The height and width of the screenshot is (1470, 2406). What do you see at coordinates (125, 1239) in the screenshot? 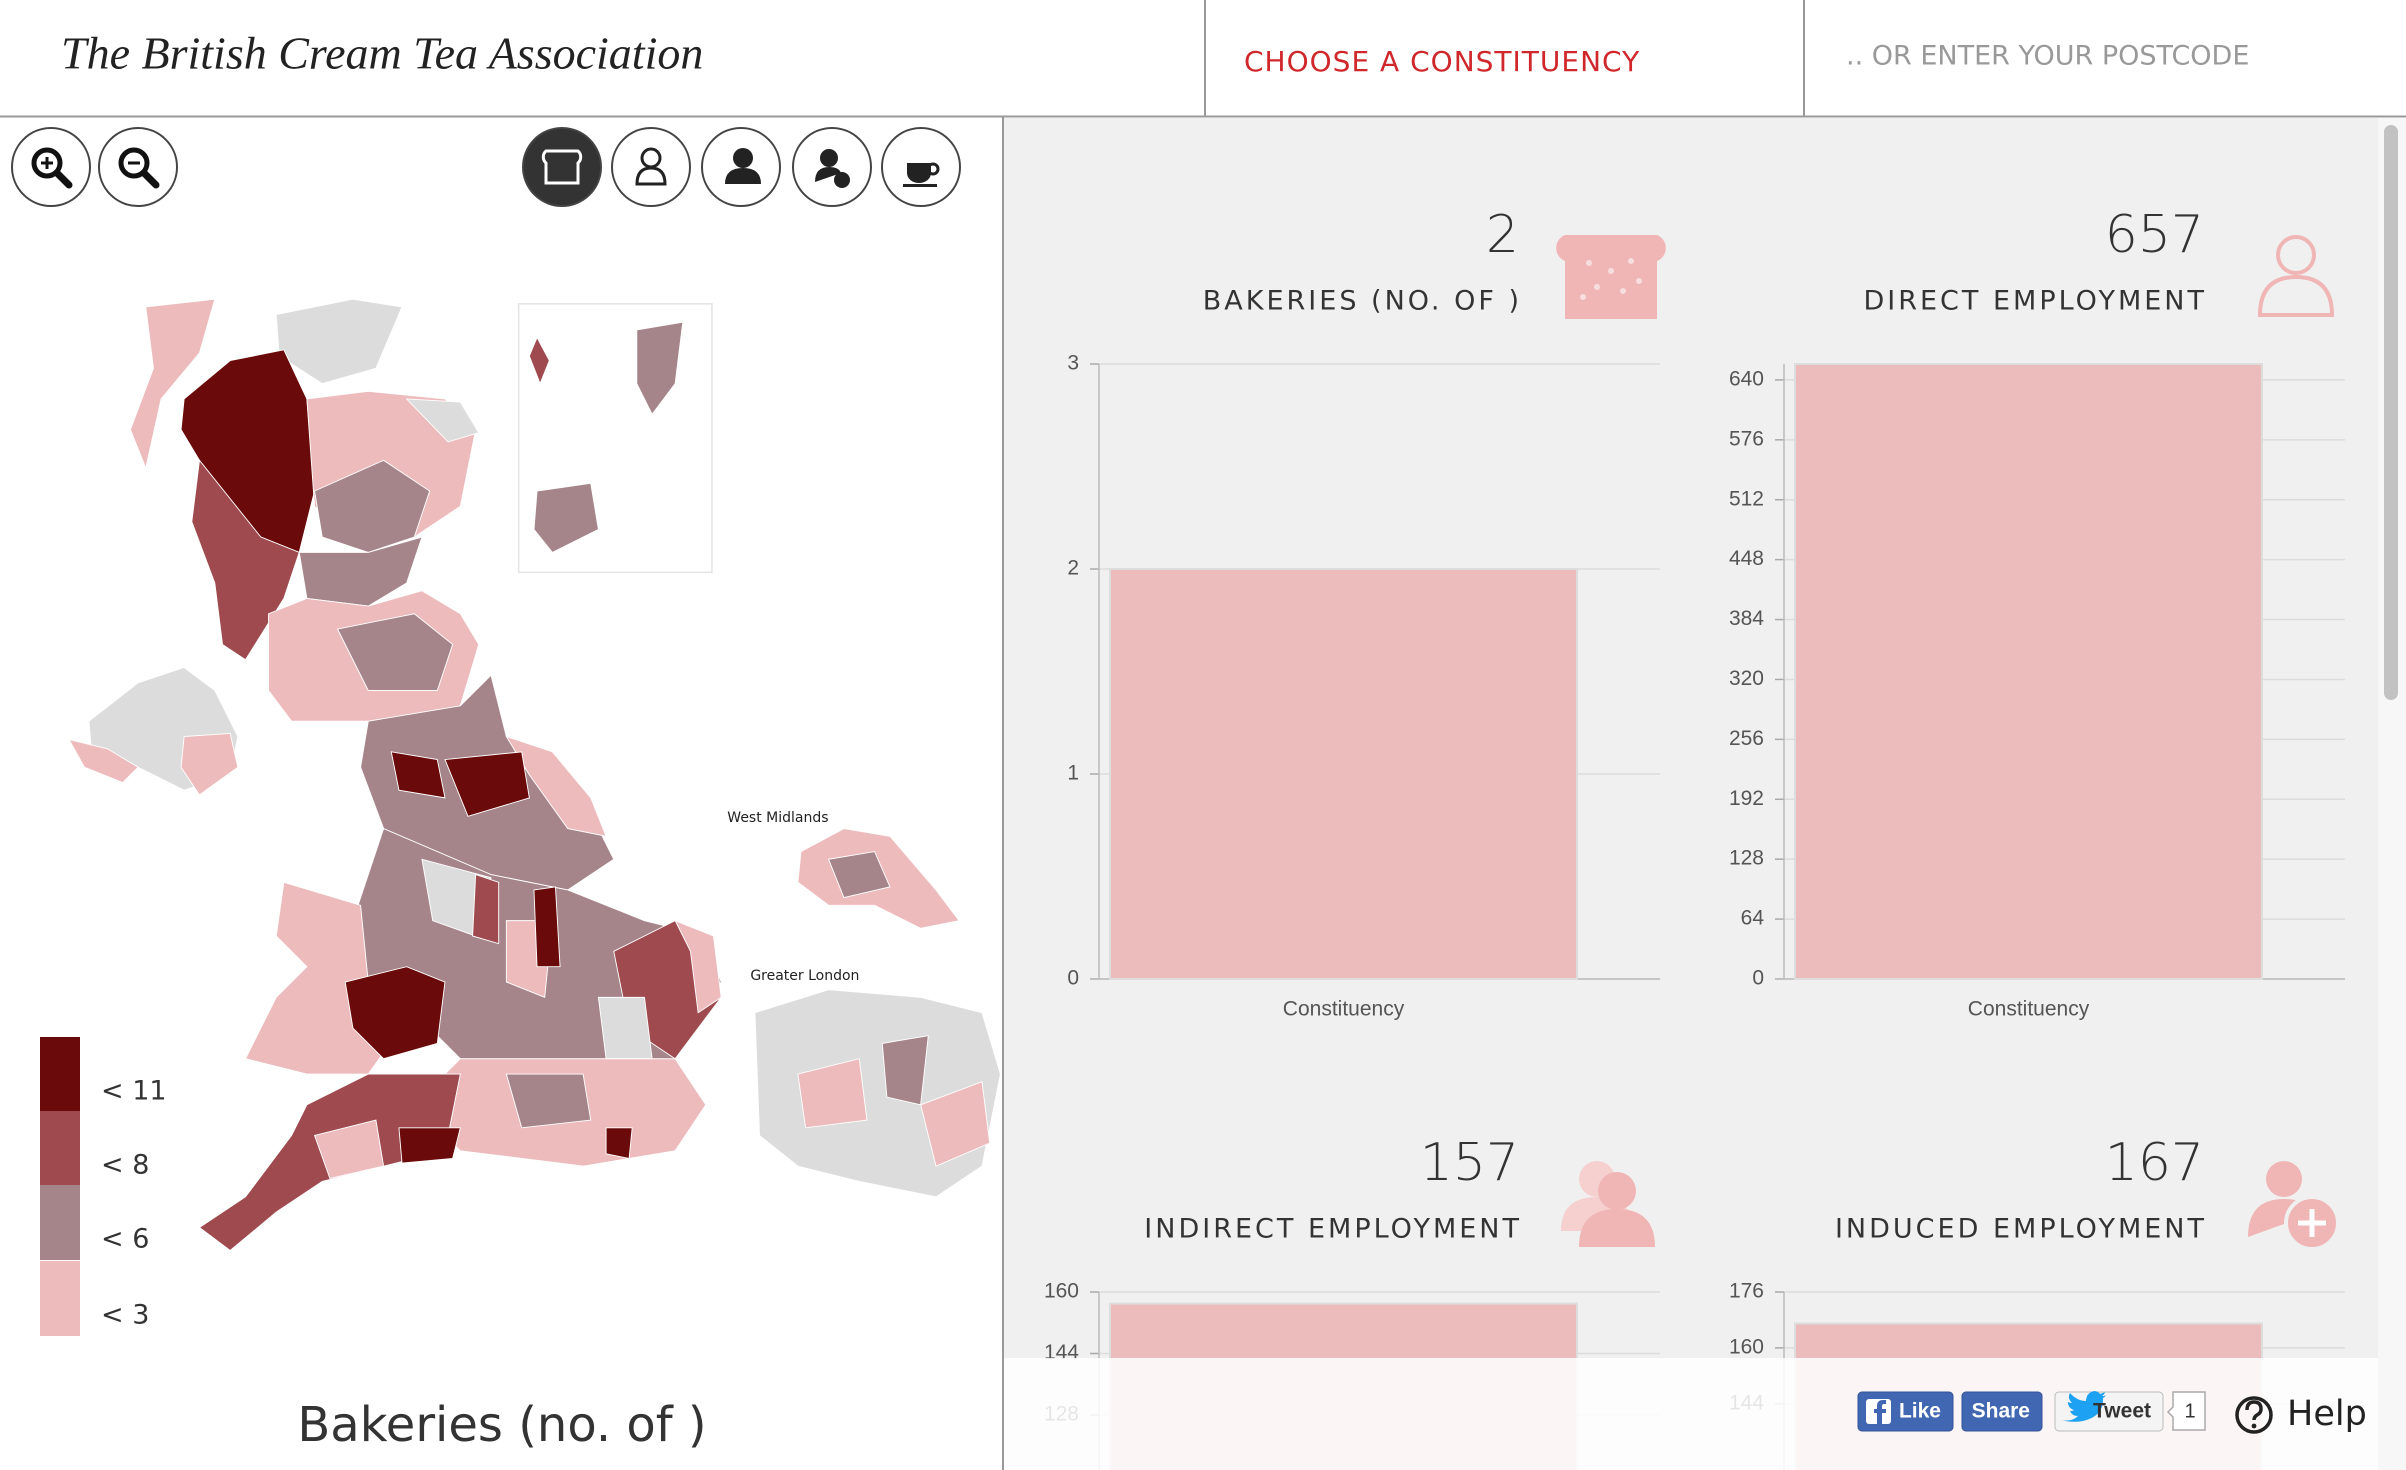
I see `legend-label: < 6` at bounding box center [125, 1239].